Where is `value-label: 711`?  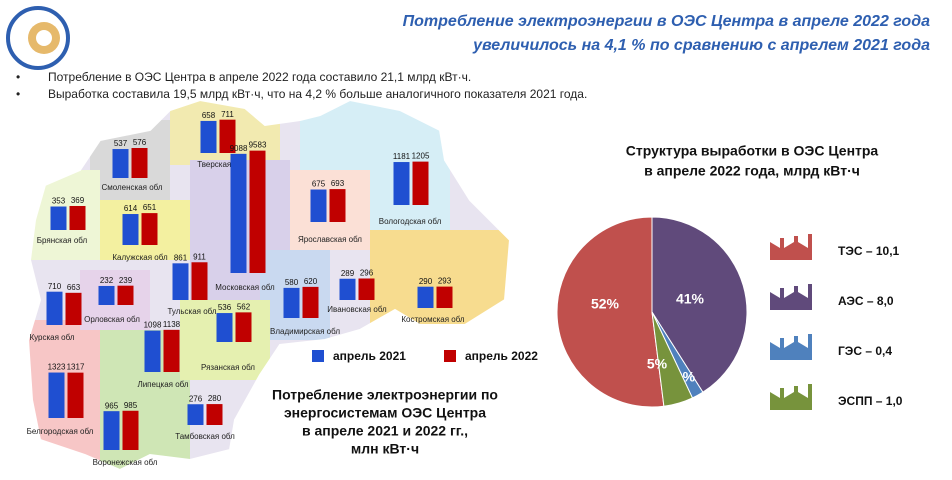
value-label: 711 is located at coordinates (227, 114).